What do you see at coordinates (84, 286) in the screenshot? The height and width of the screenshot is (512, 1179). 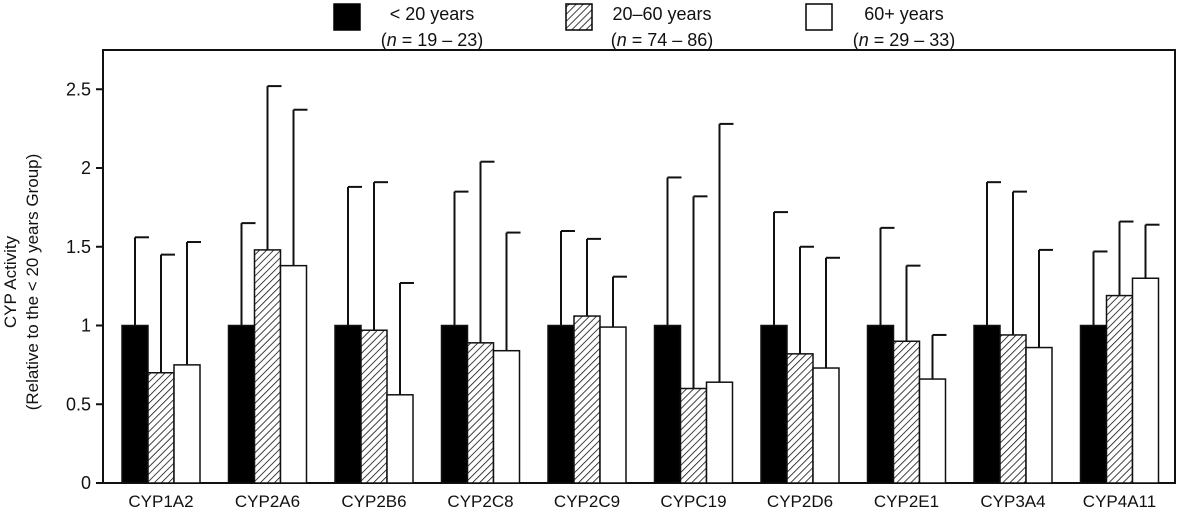 I see `y-axis: 0 0.5 1 1.5 2 2.5` at bounding box center [84, 286].